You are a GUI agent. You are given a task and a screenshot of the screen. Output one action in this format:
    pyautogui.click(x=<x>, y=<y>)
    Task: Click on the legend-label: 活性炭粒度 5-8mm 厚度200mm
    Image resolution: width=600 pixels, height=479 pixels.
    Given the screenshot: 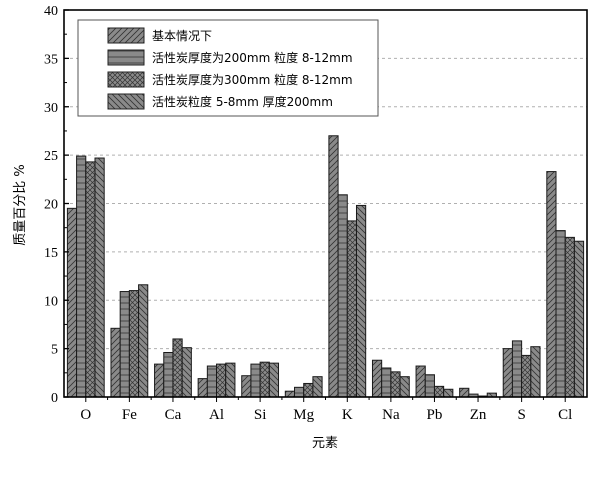 What is the action you would take?
    pyautogui.click(x=242, y=101)
    